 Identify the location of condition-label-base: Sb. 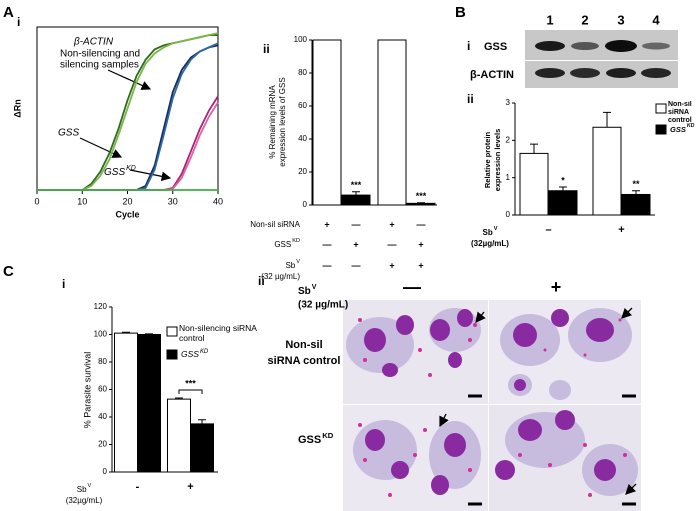
(290, 265).